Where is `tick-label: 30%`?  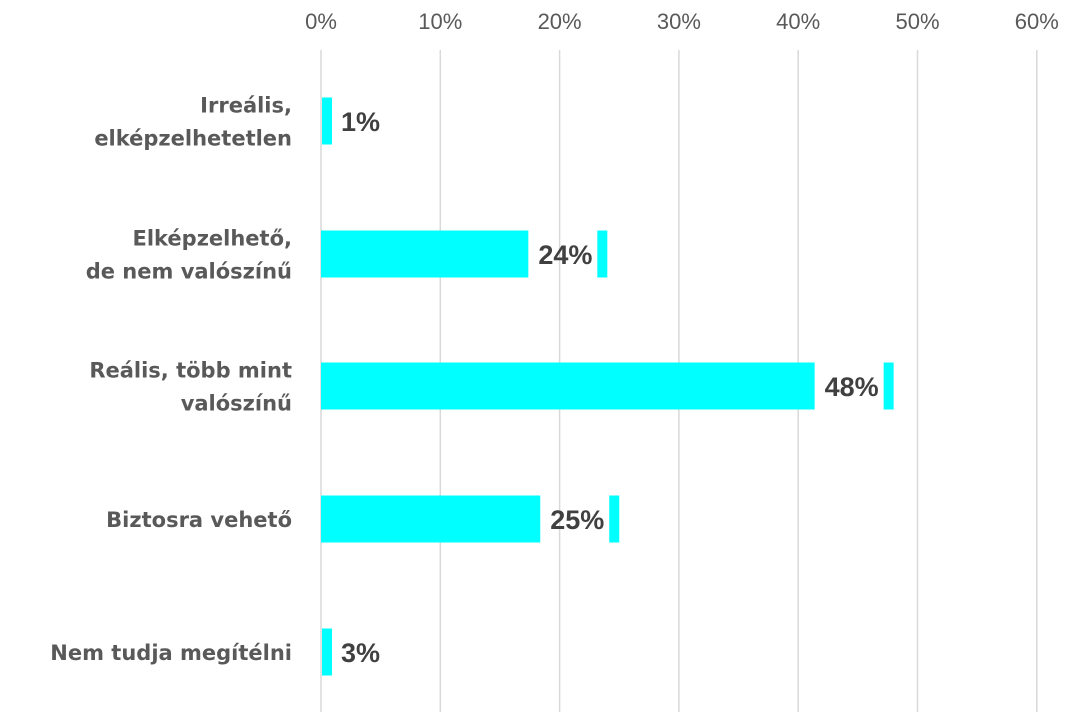 tick-label: 30% is located at coordinates (679, 21).